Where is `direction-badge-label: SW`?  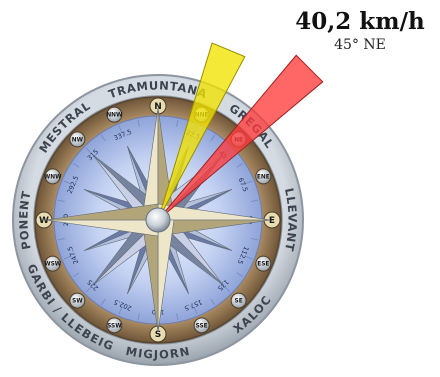 direction-badge-label: SW is located at coordinates (77, 302).